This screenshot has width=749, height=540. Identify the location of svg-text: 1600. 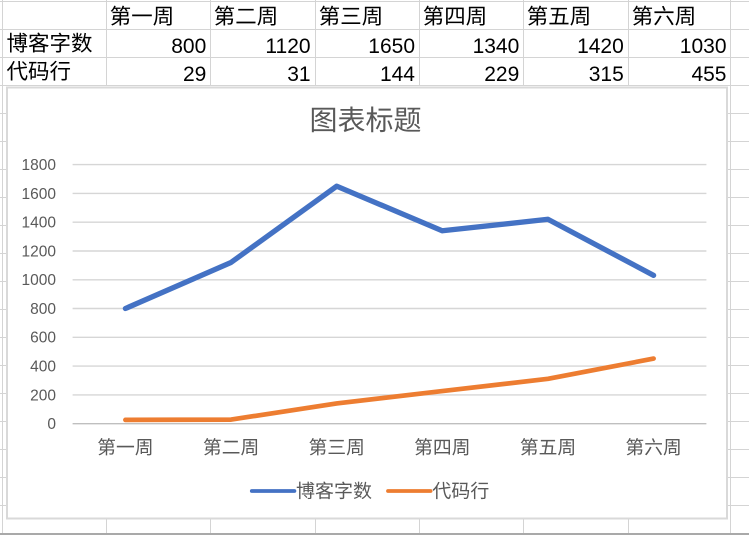
(39, 194).